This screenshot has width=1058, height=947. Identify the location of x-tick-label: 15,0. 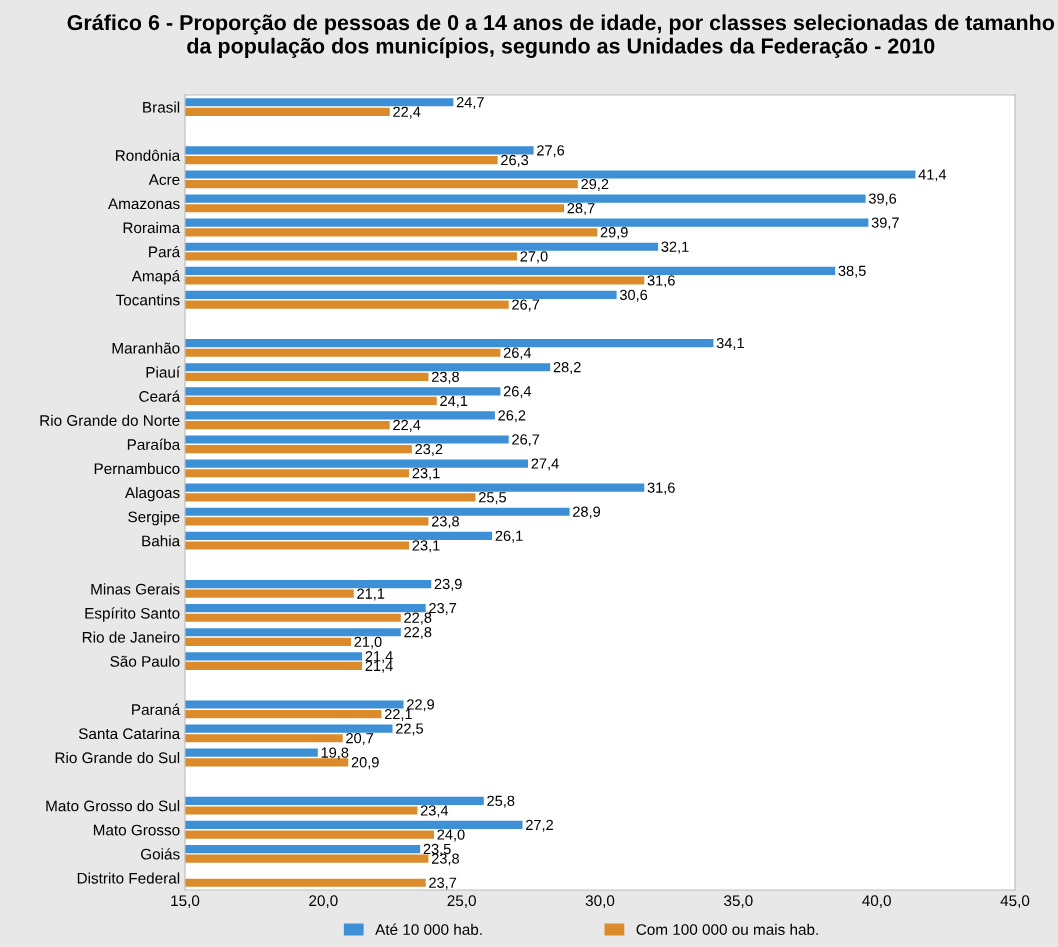
(185, 901).